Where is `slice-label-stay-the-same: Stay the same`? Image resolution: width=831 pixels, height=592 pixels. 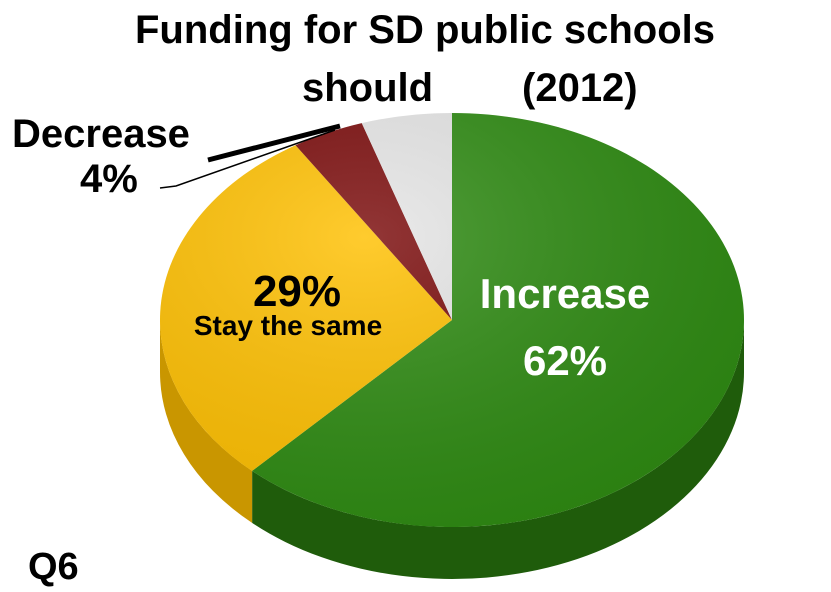
slice-label-stay-the-same: Stay the same is located at coordinates (288, 325).